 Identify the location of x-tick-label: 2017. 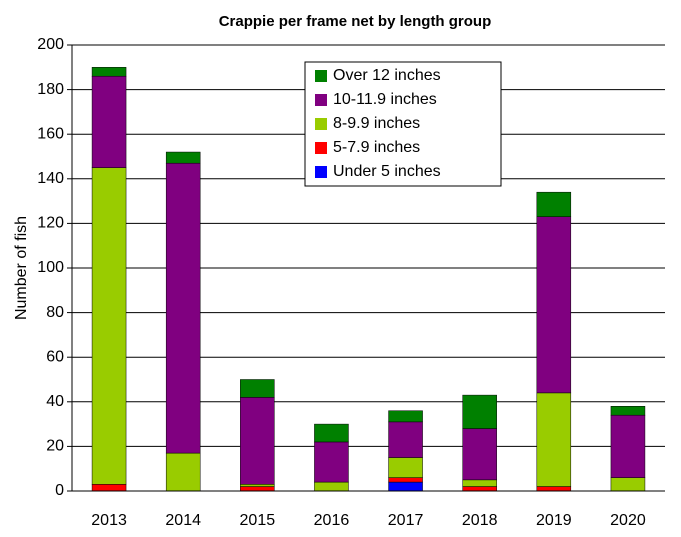
(406, 520).